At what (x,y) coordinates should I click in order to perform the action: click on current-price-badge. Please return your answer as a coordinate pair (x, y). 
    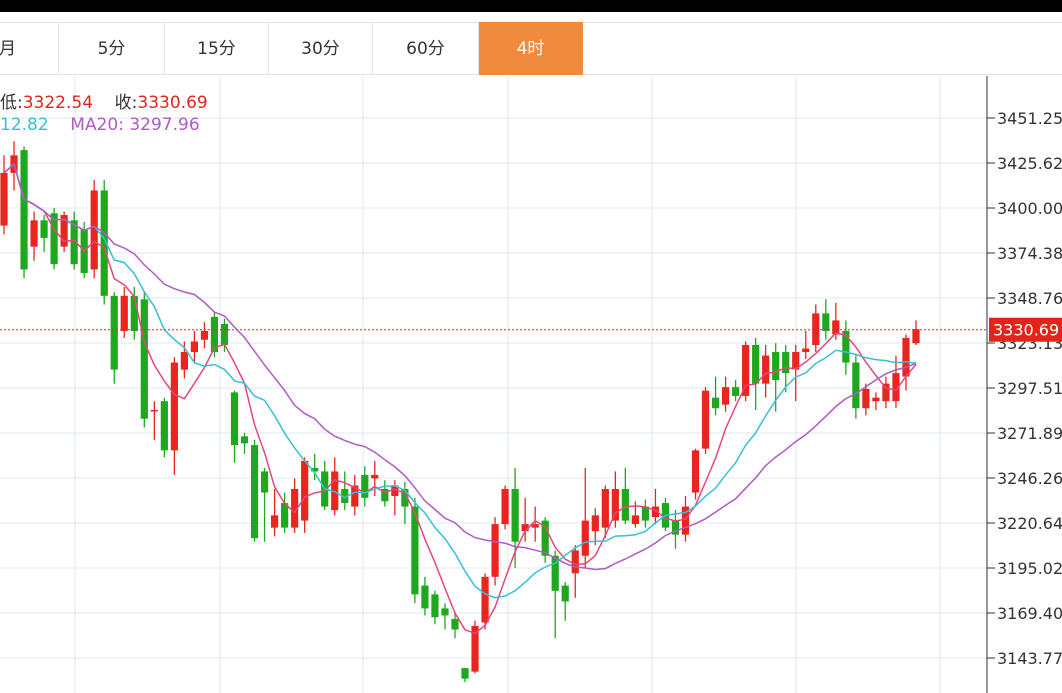
    Looking at the image, I should click on (1025, 329).